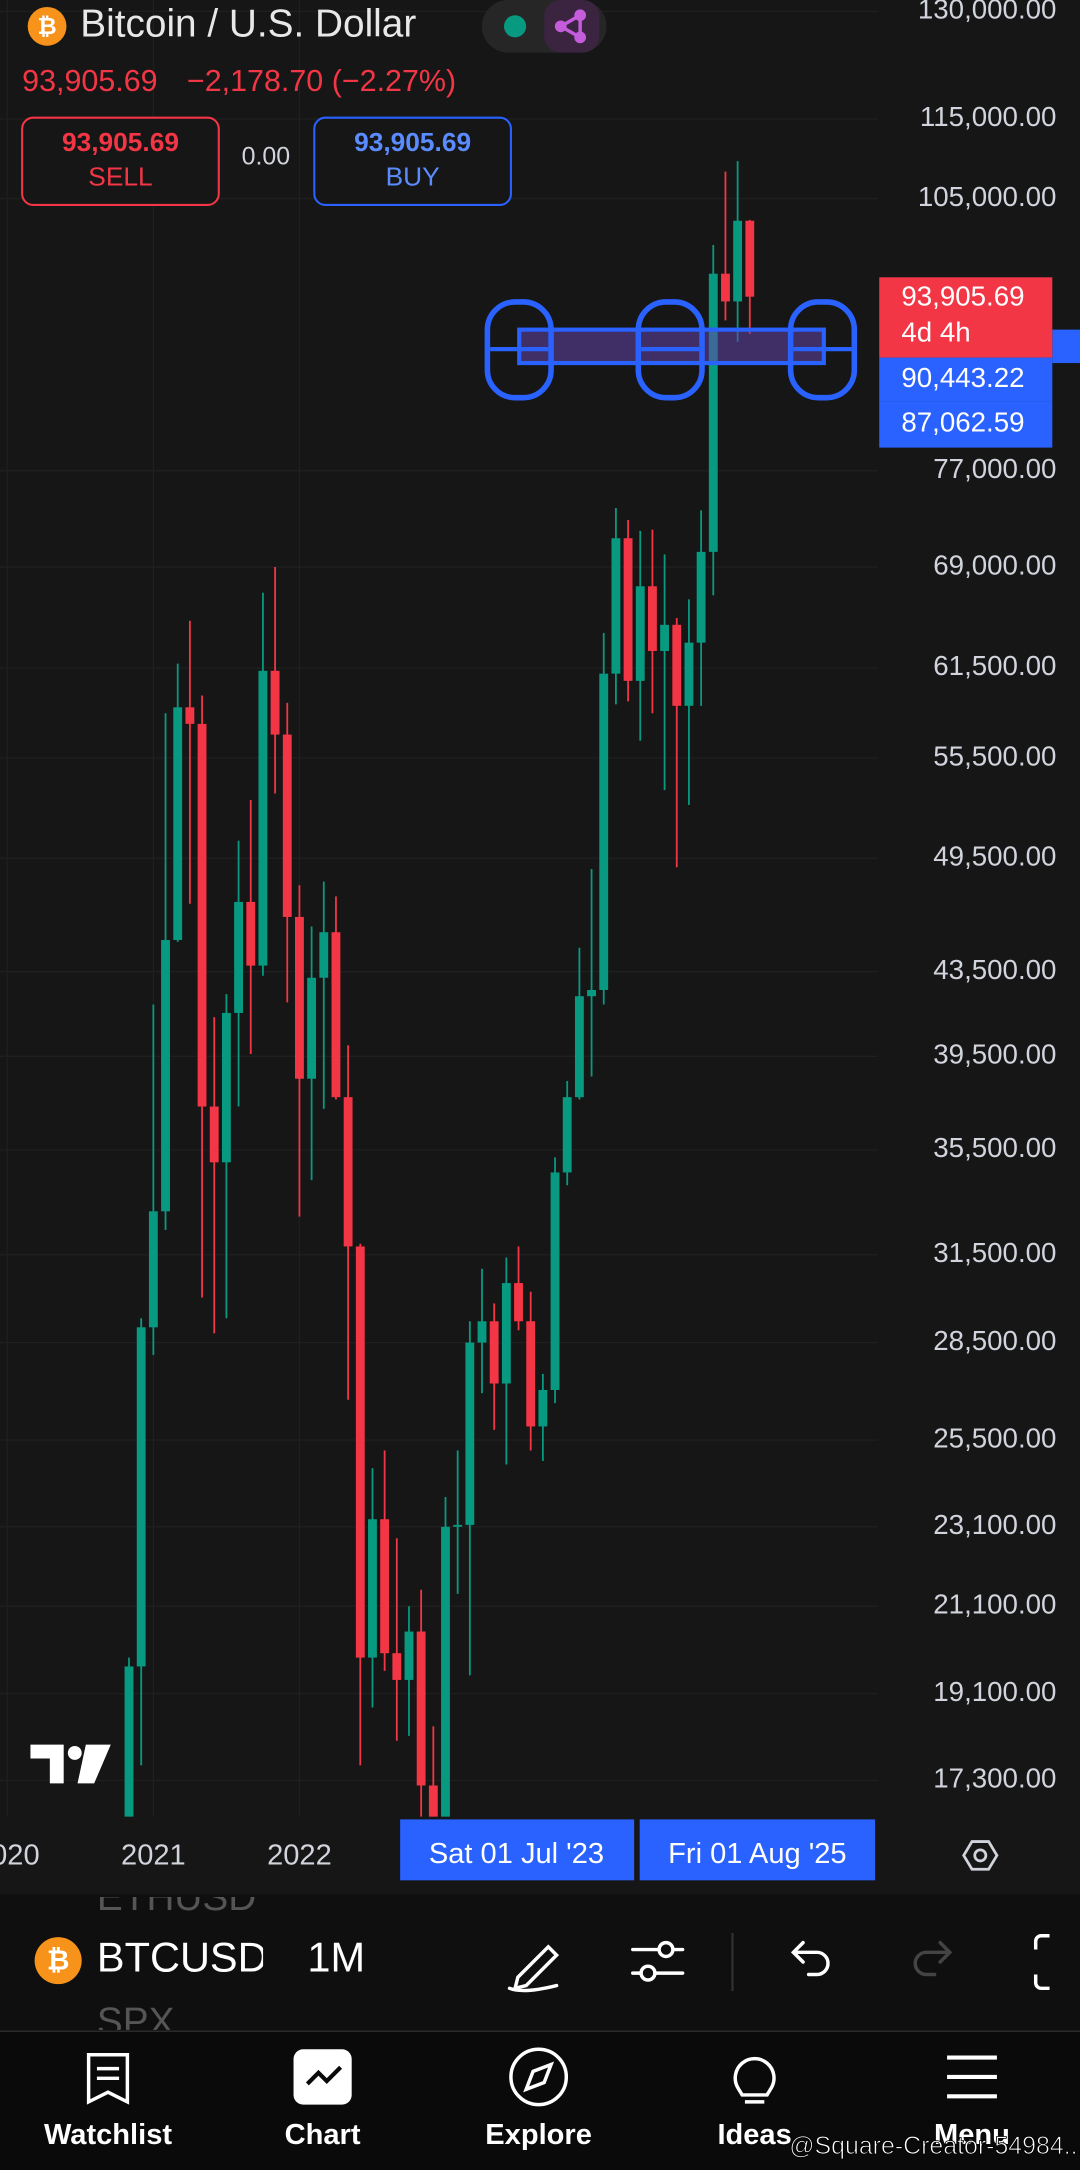 The height and width of the screenshot is (2170, 1080). Describe the element at coordinates (994, 1437) in the screenshot. I see `y-tick-label: 25,500.00` at that location.